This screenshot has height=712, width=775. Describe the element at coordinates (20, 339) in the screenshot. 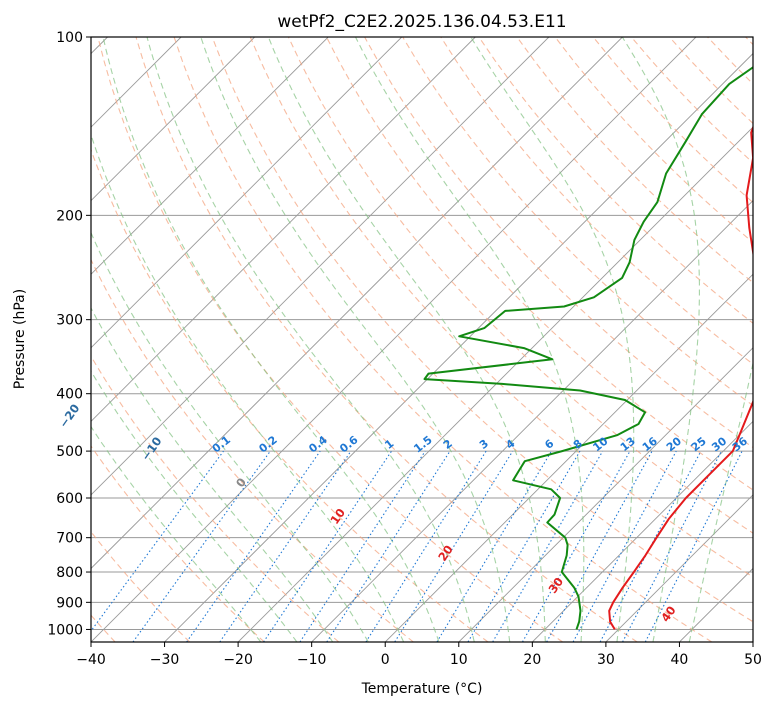

I see `y-axis-label: Pressure (hPa)` at that location.